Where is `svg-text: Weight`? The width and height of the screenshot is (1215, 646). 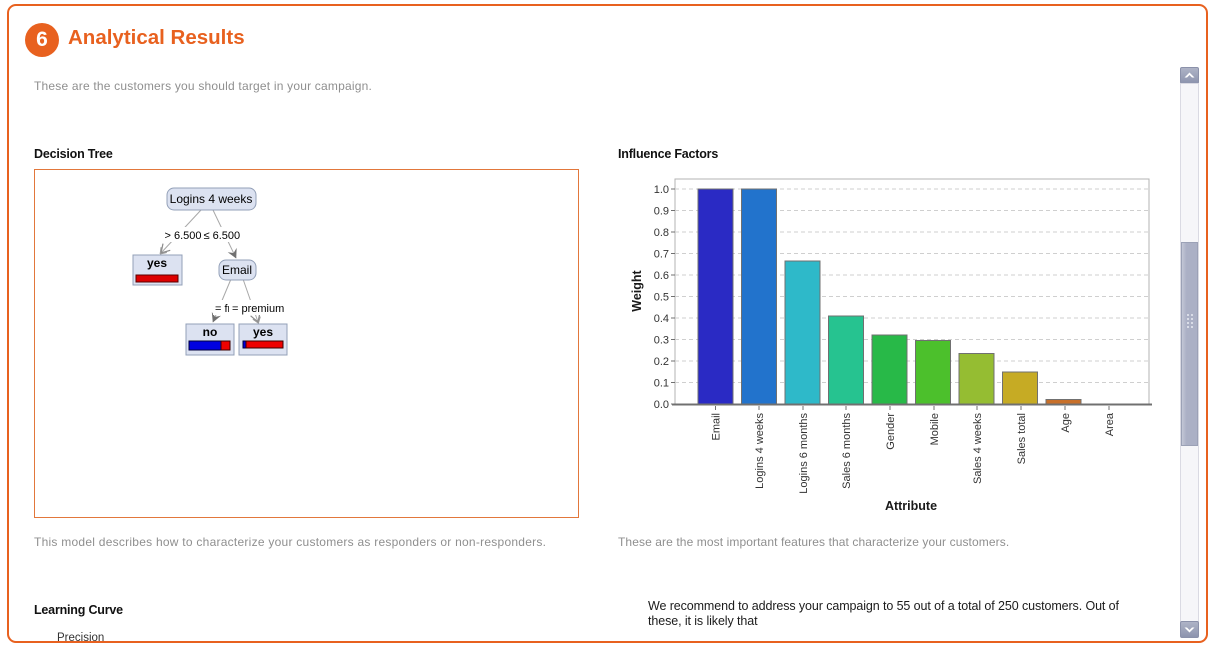
svg-text: Weight is located at coordinates (637, 290).